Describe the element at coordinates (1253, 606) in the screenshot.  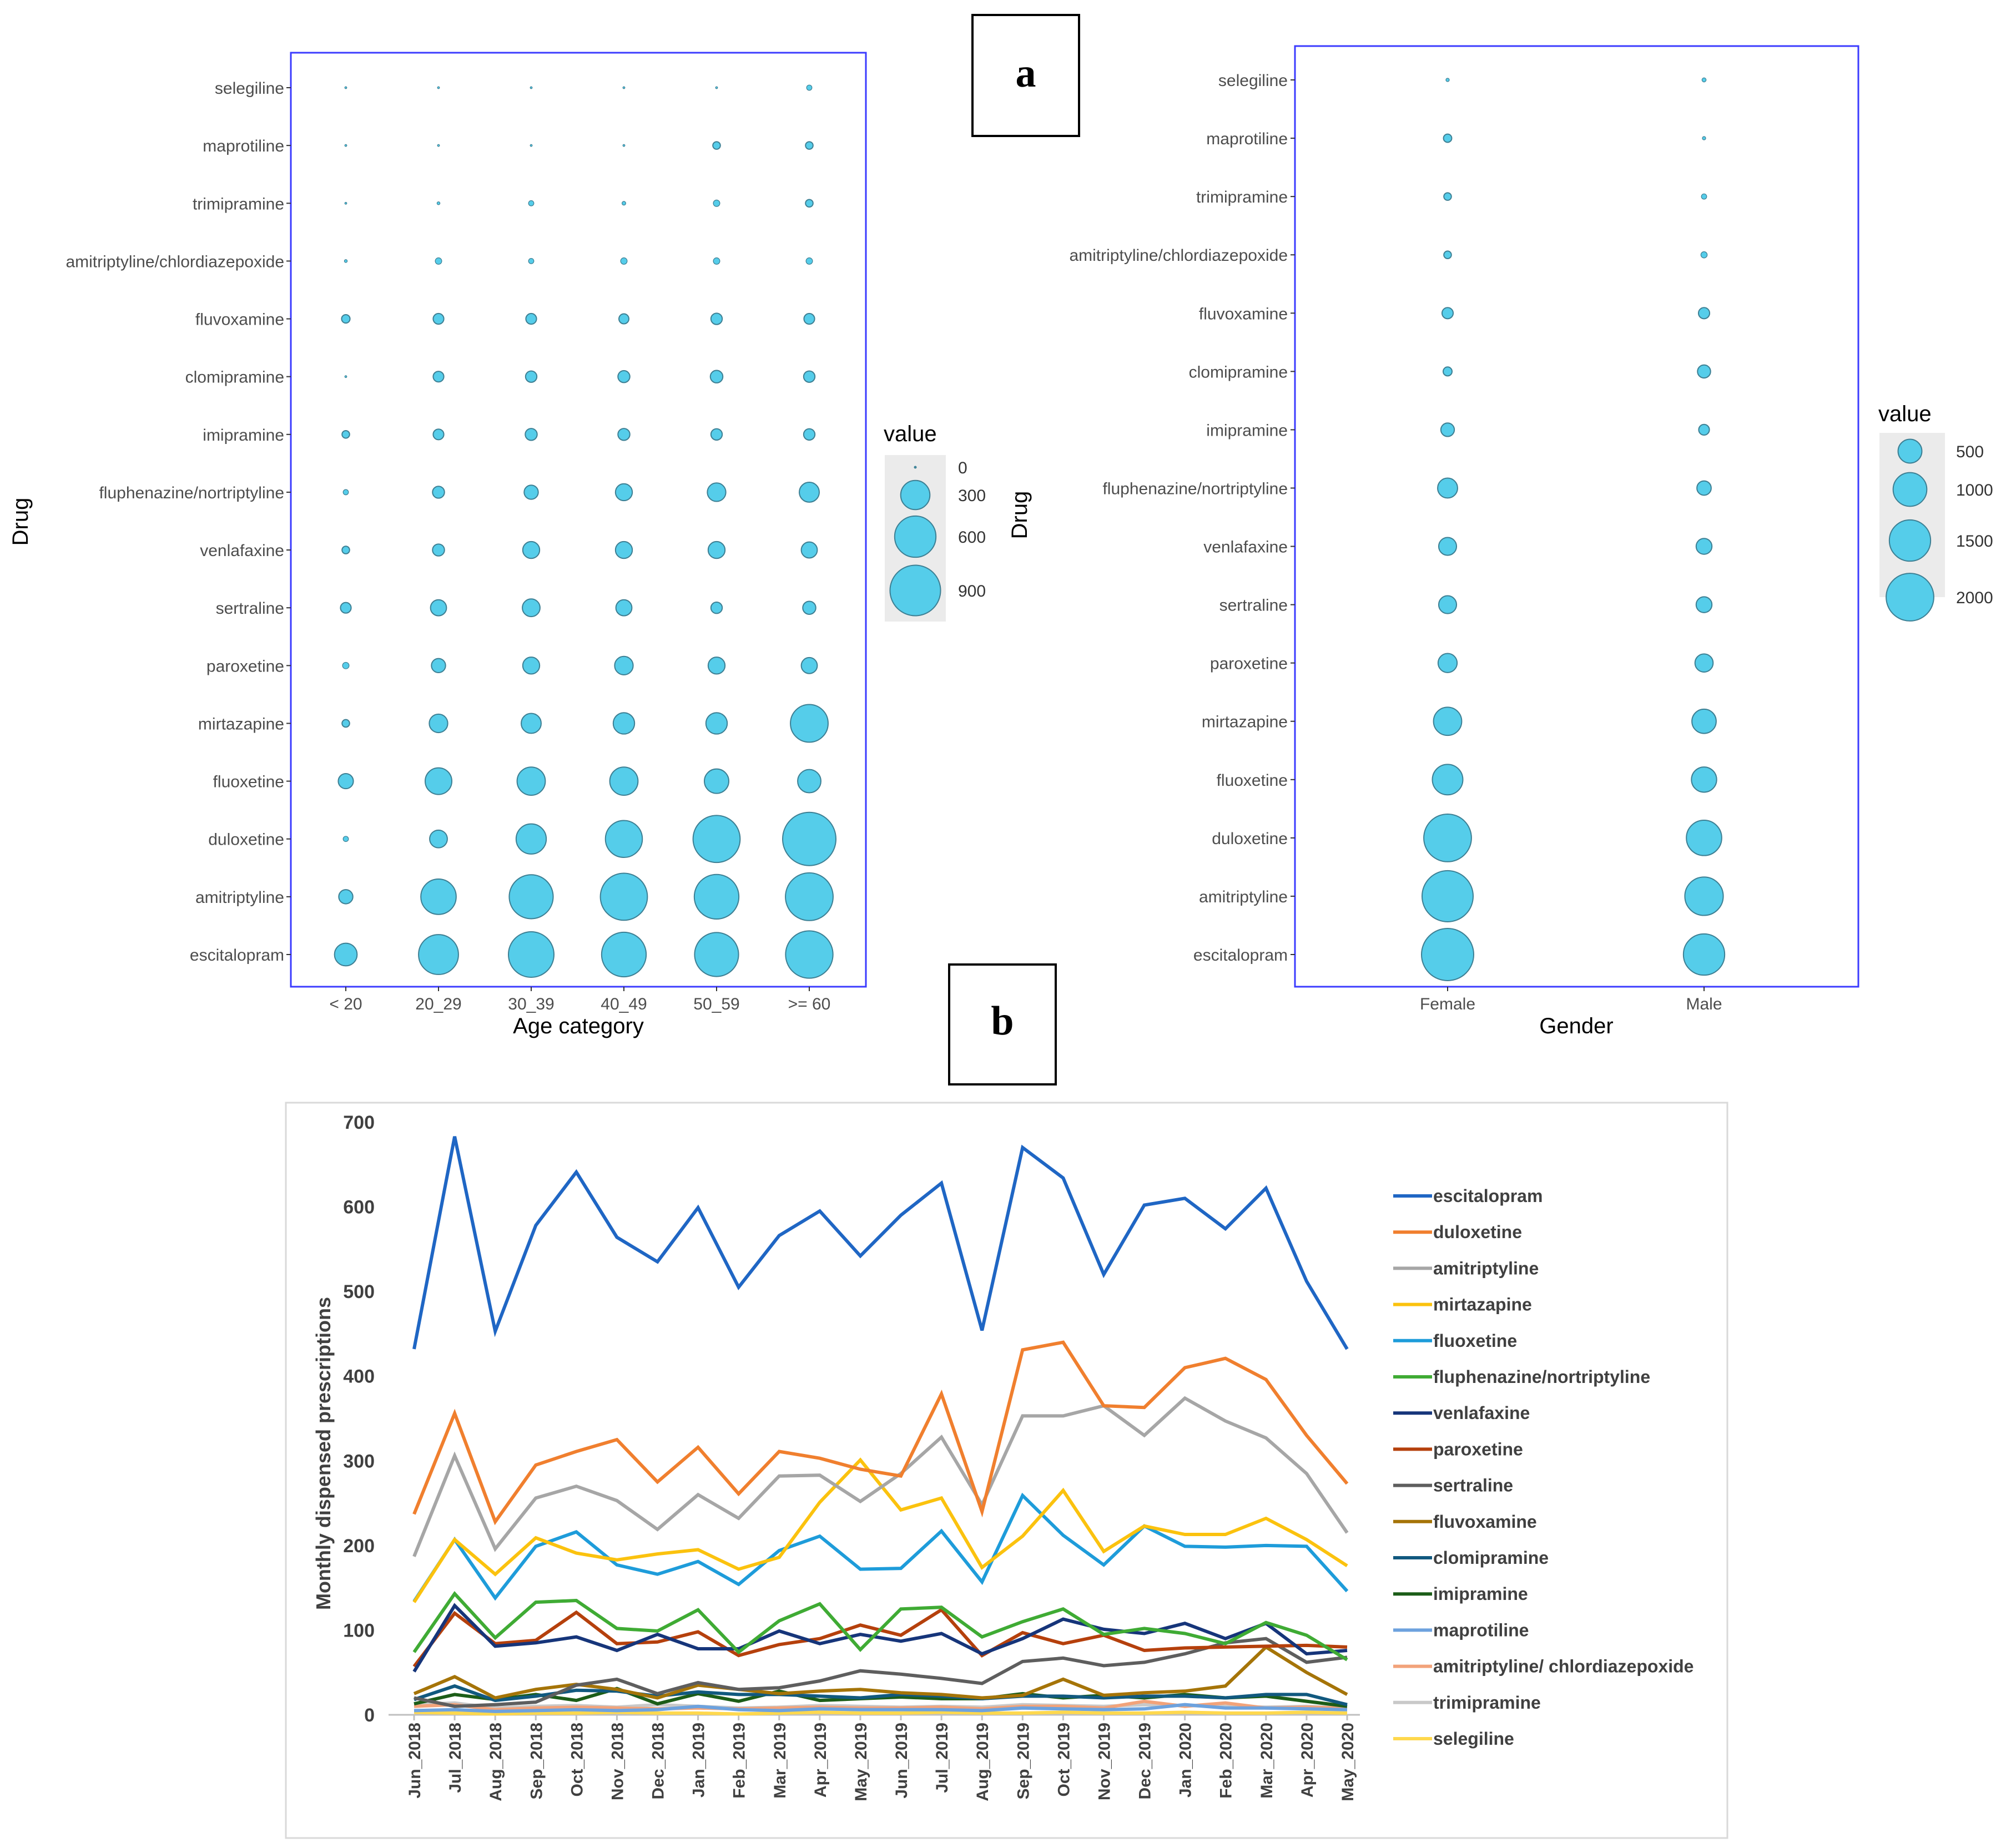
I see `gender-drug-label: sertraline` at that location.